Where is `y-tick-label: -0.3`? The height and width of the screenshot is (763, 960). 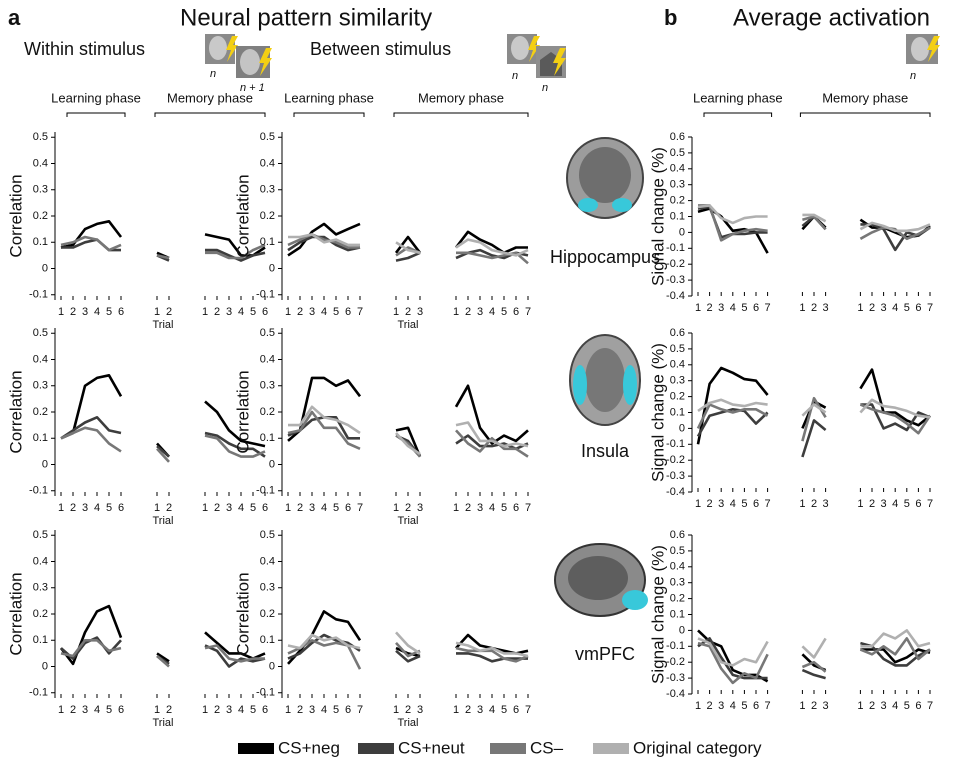
y-tick-label: -0.3 is located at coordinates (675, 280).